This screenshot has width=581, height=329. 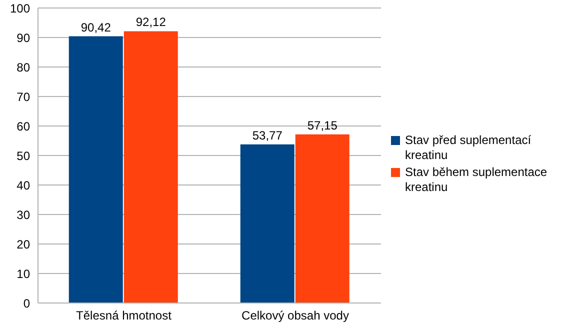 What do you see at coordinates (23, 273) in the screenshot?
I see `y-tick-label: 10` at bounding box center [23, 273].